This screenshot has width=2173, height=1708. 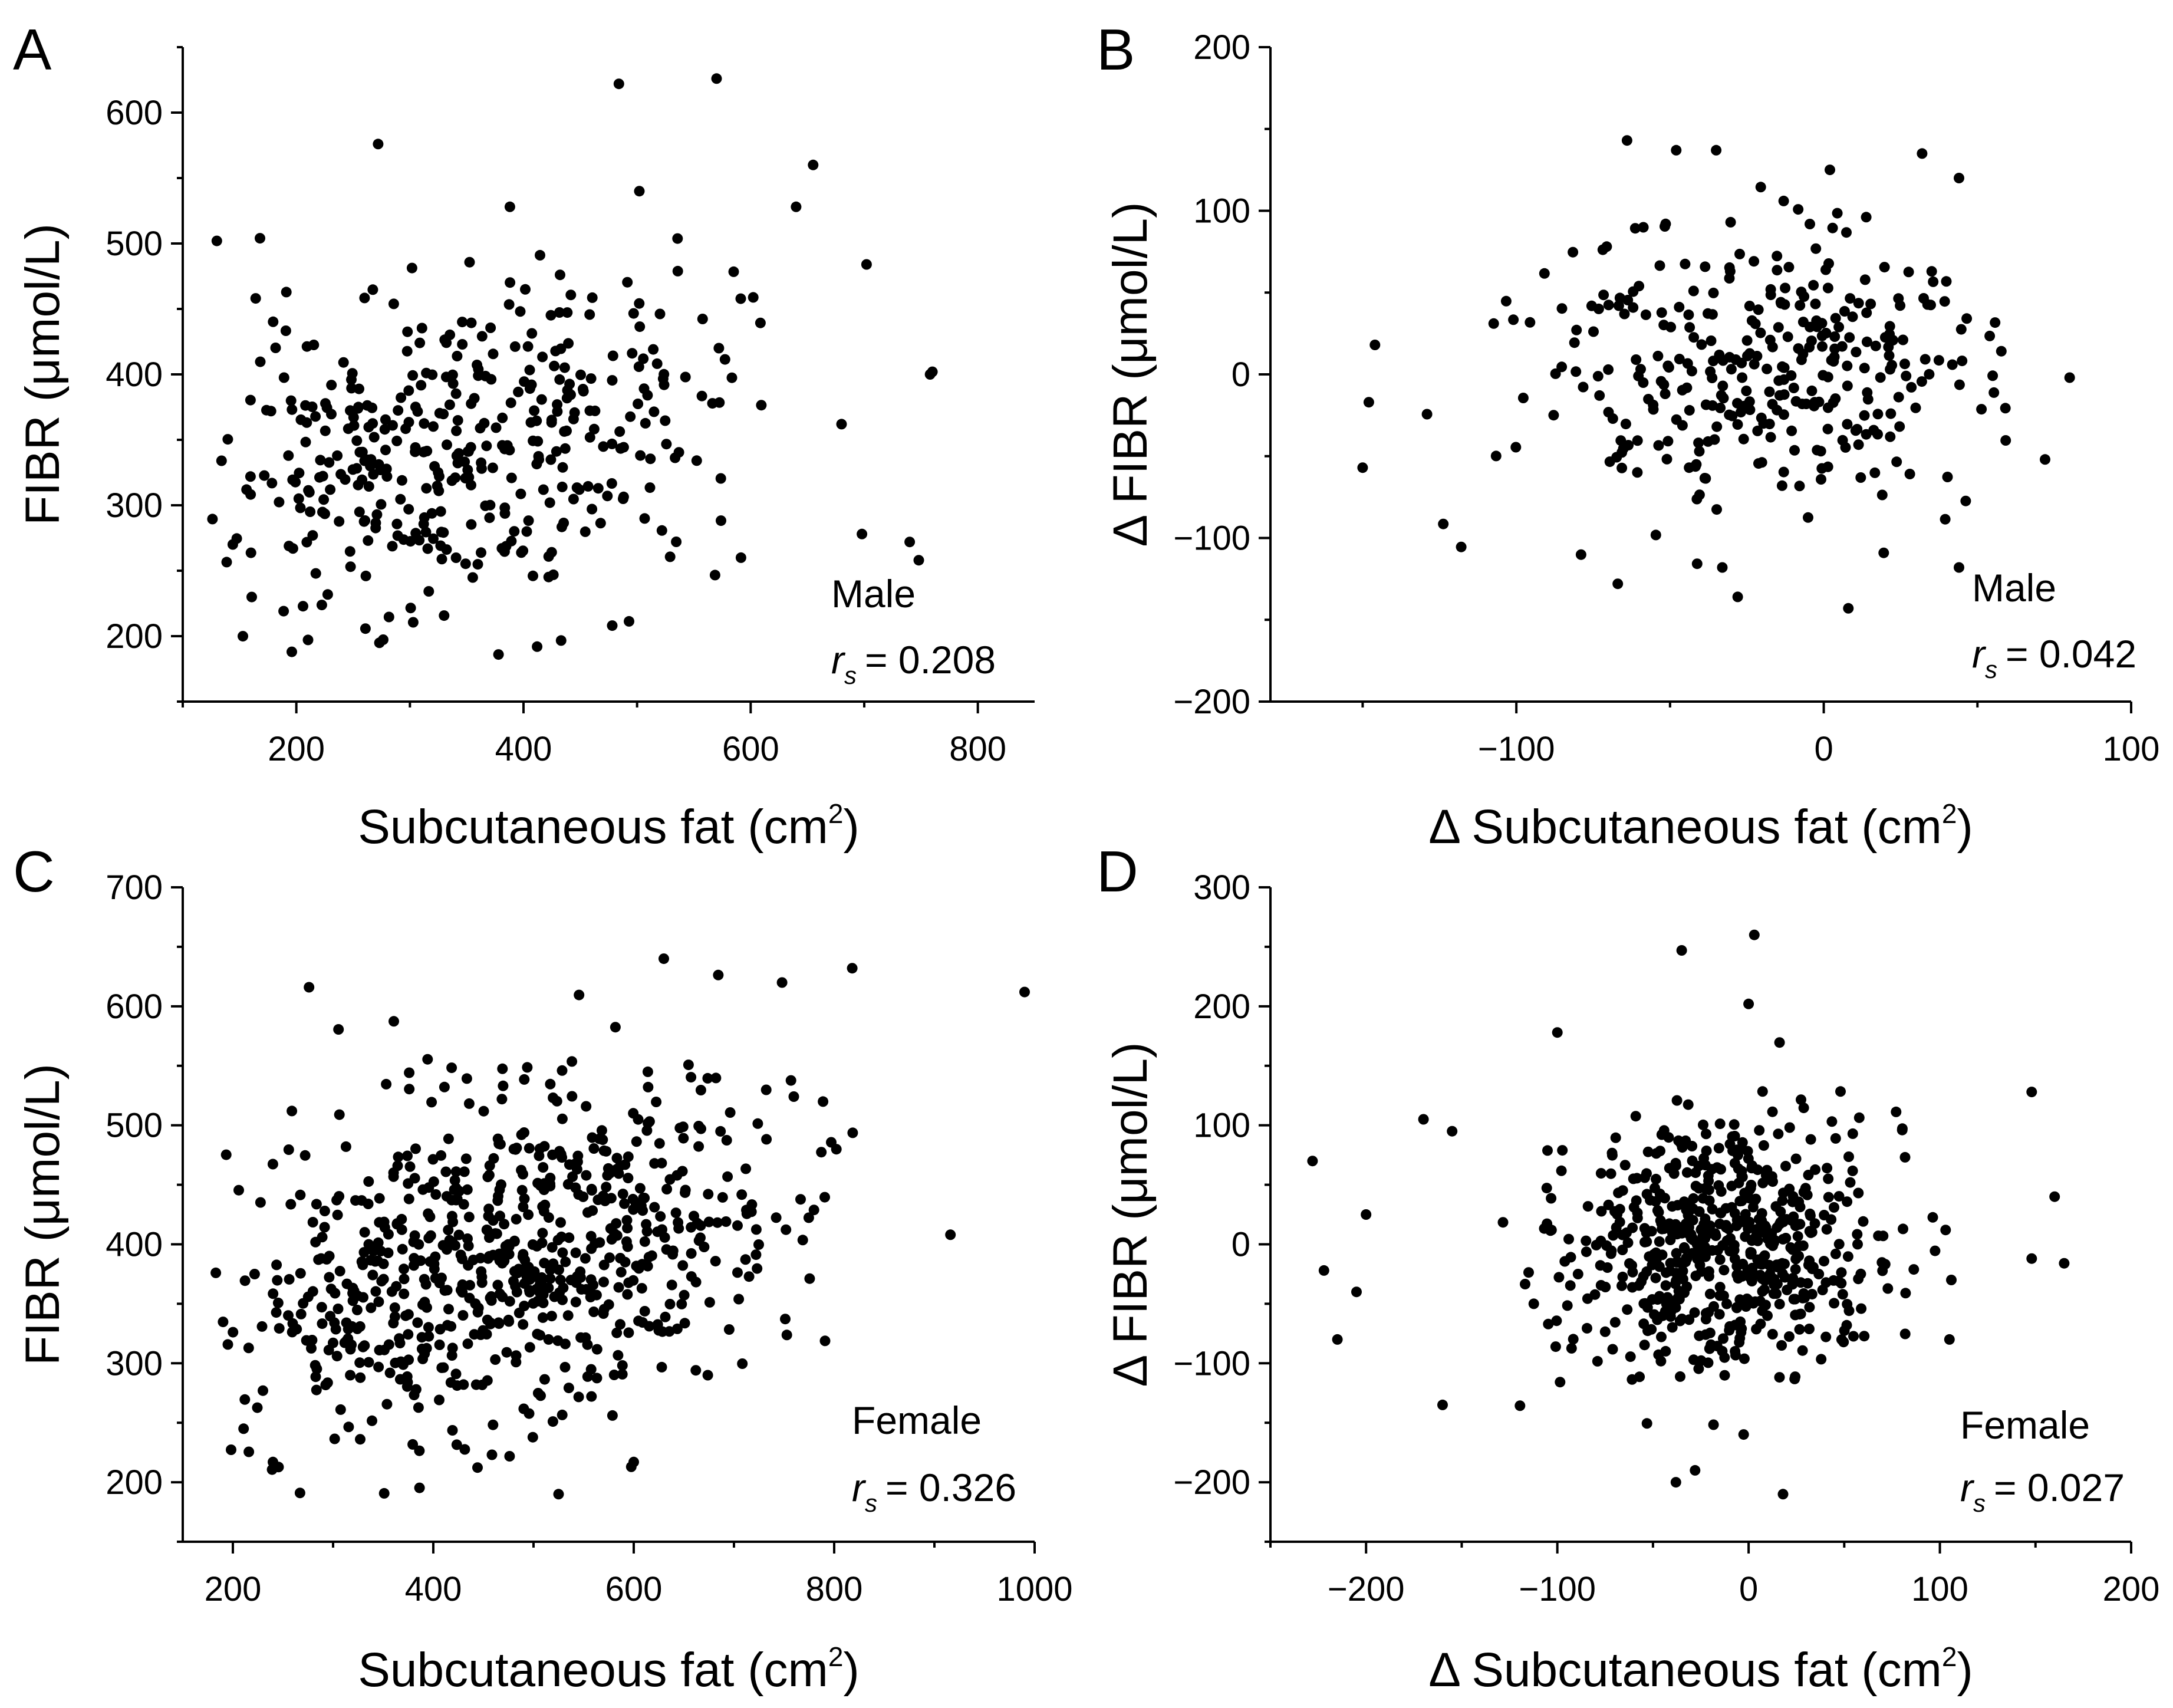 What do you see at coordinates (913, 663) in the screenshot?
I see `spearman-stat: rs = 0.208` at bounding box center [913, 663].